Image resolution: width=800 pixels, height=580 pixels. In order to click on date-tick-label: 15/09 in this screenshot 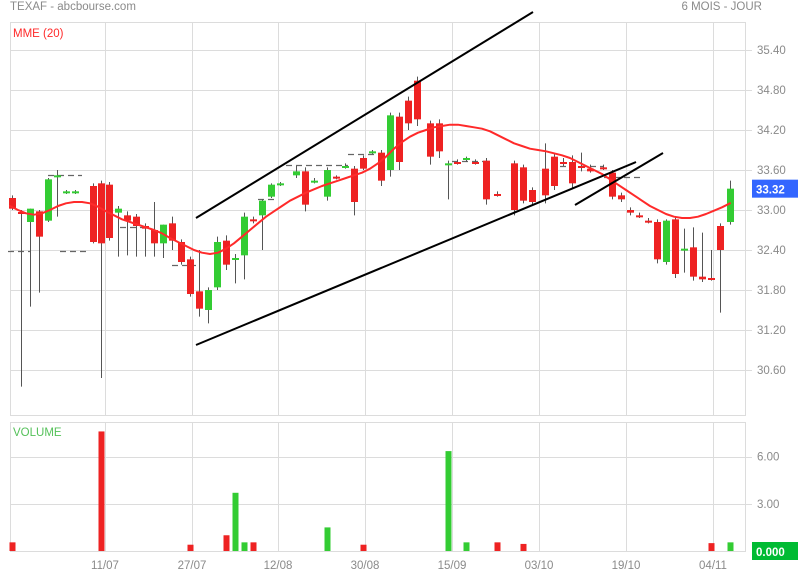, I will do `click(452, 566)`.